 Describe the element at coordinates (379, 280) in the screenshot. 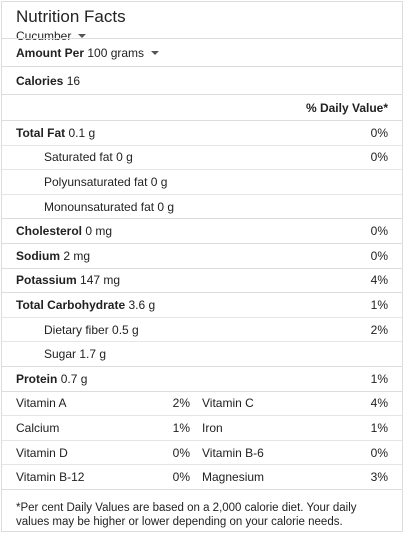

I see `nutrient-percent: 4%` at that location.